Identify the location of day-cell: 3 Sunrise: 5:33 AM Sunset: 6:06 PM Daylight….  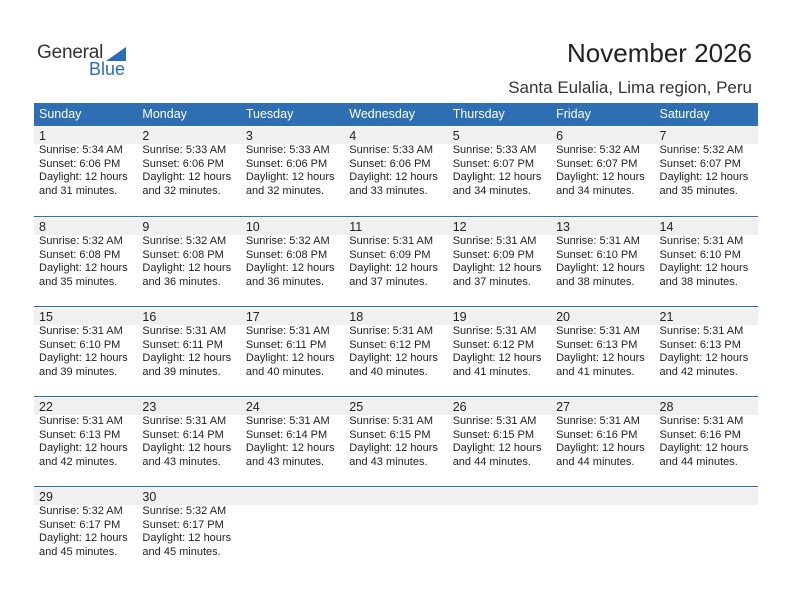
(292, 162).